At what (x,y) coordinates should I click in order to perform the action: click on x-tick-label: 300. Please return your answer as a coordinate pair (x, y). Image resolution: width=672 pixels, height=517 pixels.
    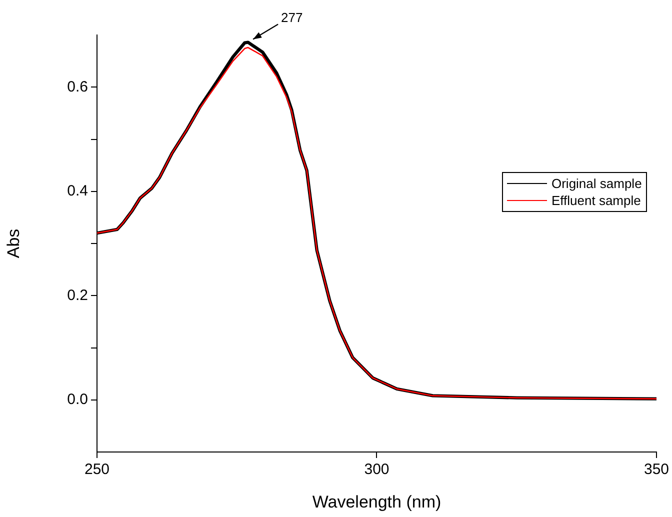
    Looking at the image, I should click on (377, 469).